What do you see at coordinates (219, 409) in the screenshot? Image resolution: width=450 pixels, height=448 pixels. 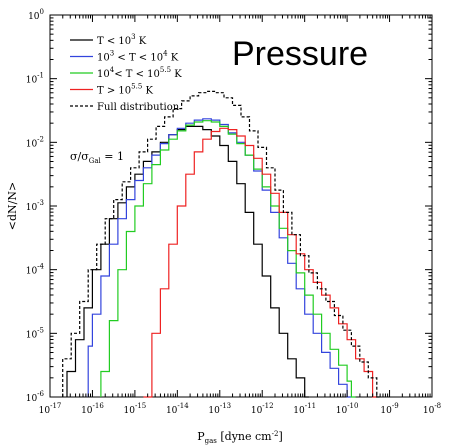 I see `x-tick-label: 10⁻¹³` at bounding box center [219, 409].